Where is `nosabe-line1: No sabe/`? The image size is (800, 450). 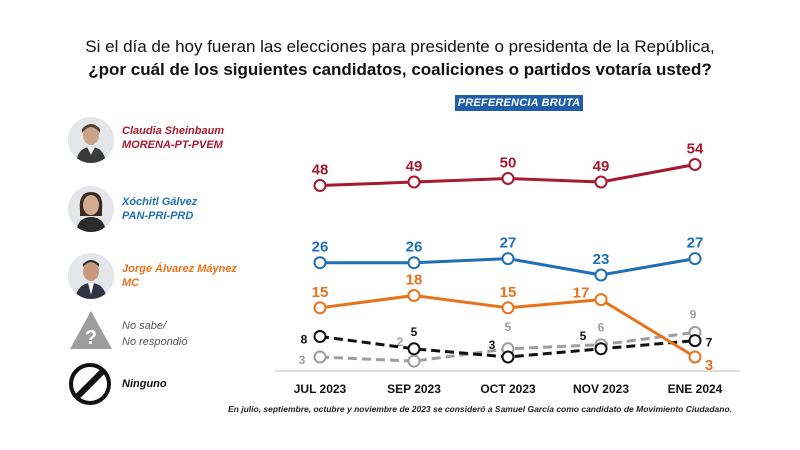
nosabe-line1: No sabe/ is located at coordinates (144, 326).